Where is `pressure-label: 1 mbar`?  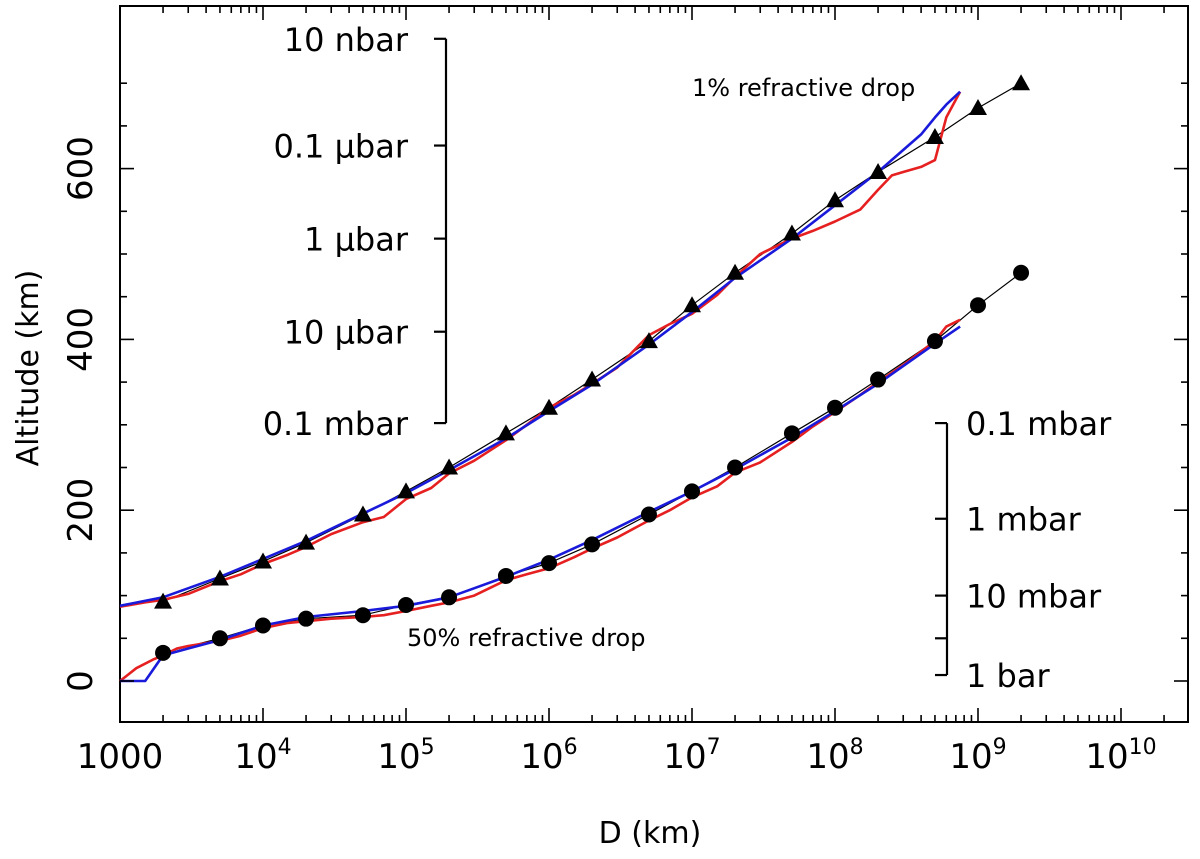
pressure-label: 1 mbar is located at coordinates (1024, 520).